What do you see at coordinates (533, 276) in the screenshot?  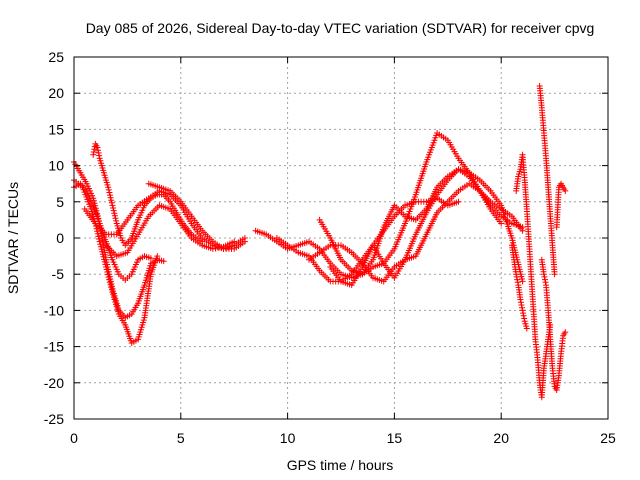 I see `series-track-n` at bounding box center [533, 276].